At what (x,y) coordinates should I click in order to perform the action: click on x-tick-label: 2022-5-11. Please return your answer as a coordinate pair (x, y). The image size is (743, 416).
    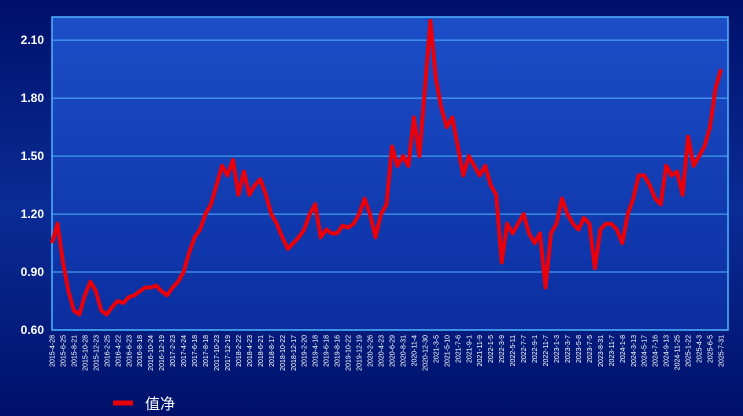
    Looking at the image, I should click on (513, 351).